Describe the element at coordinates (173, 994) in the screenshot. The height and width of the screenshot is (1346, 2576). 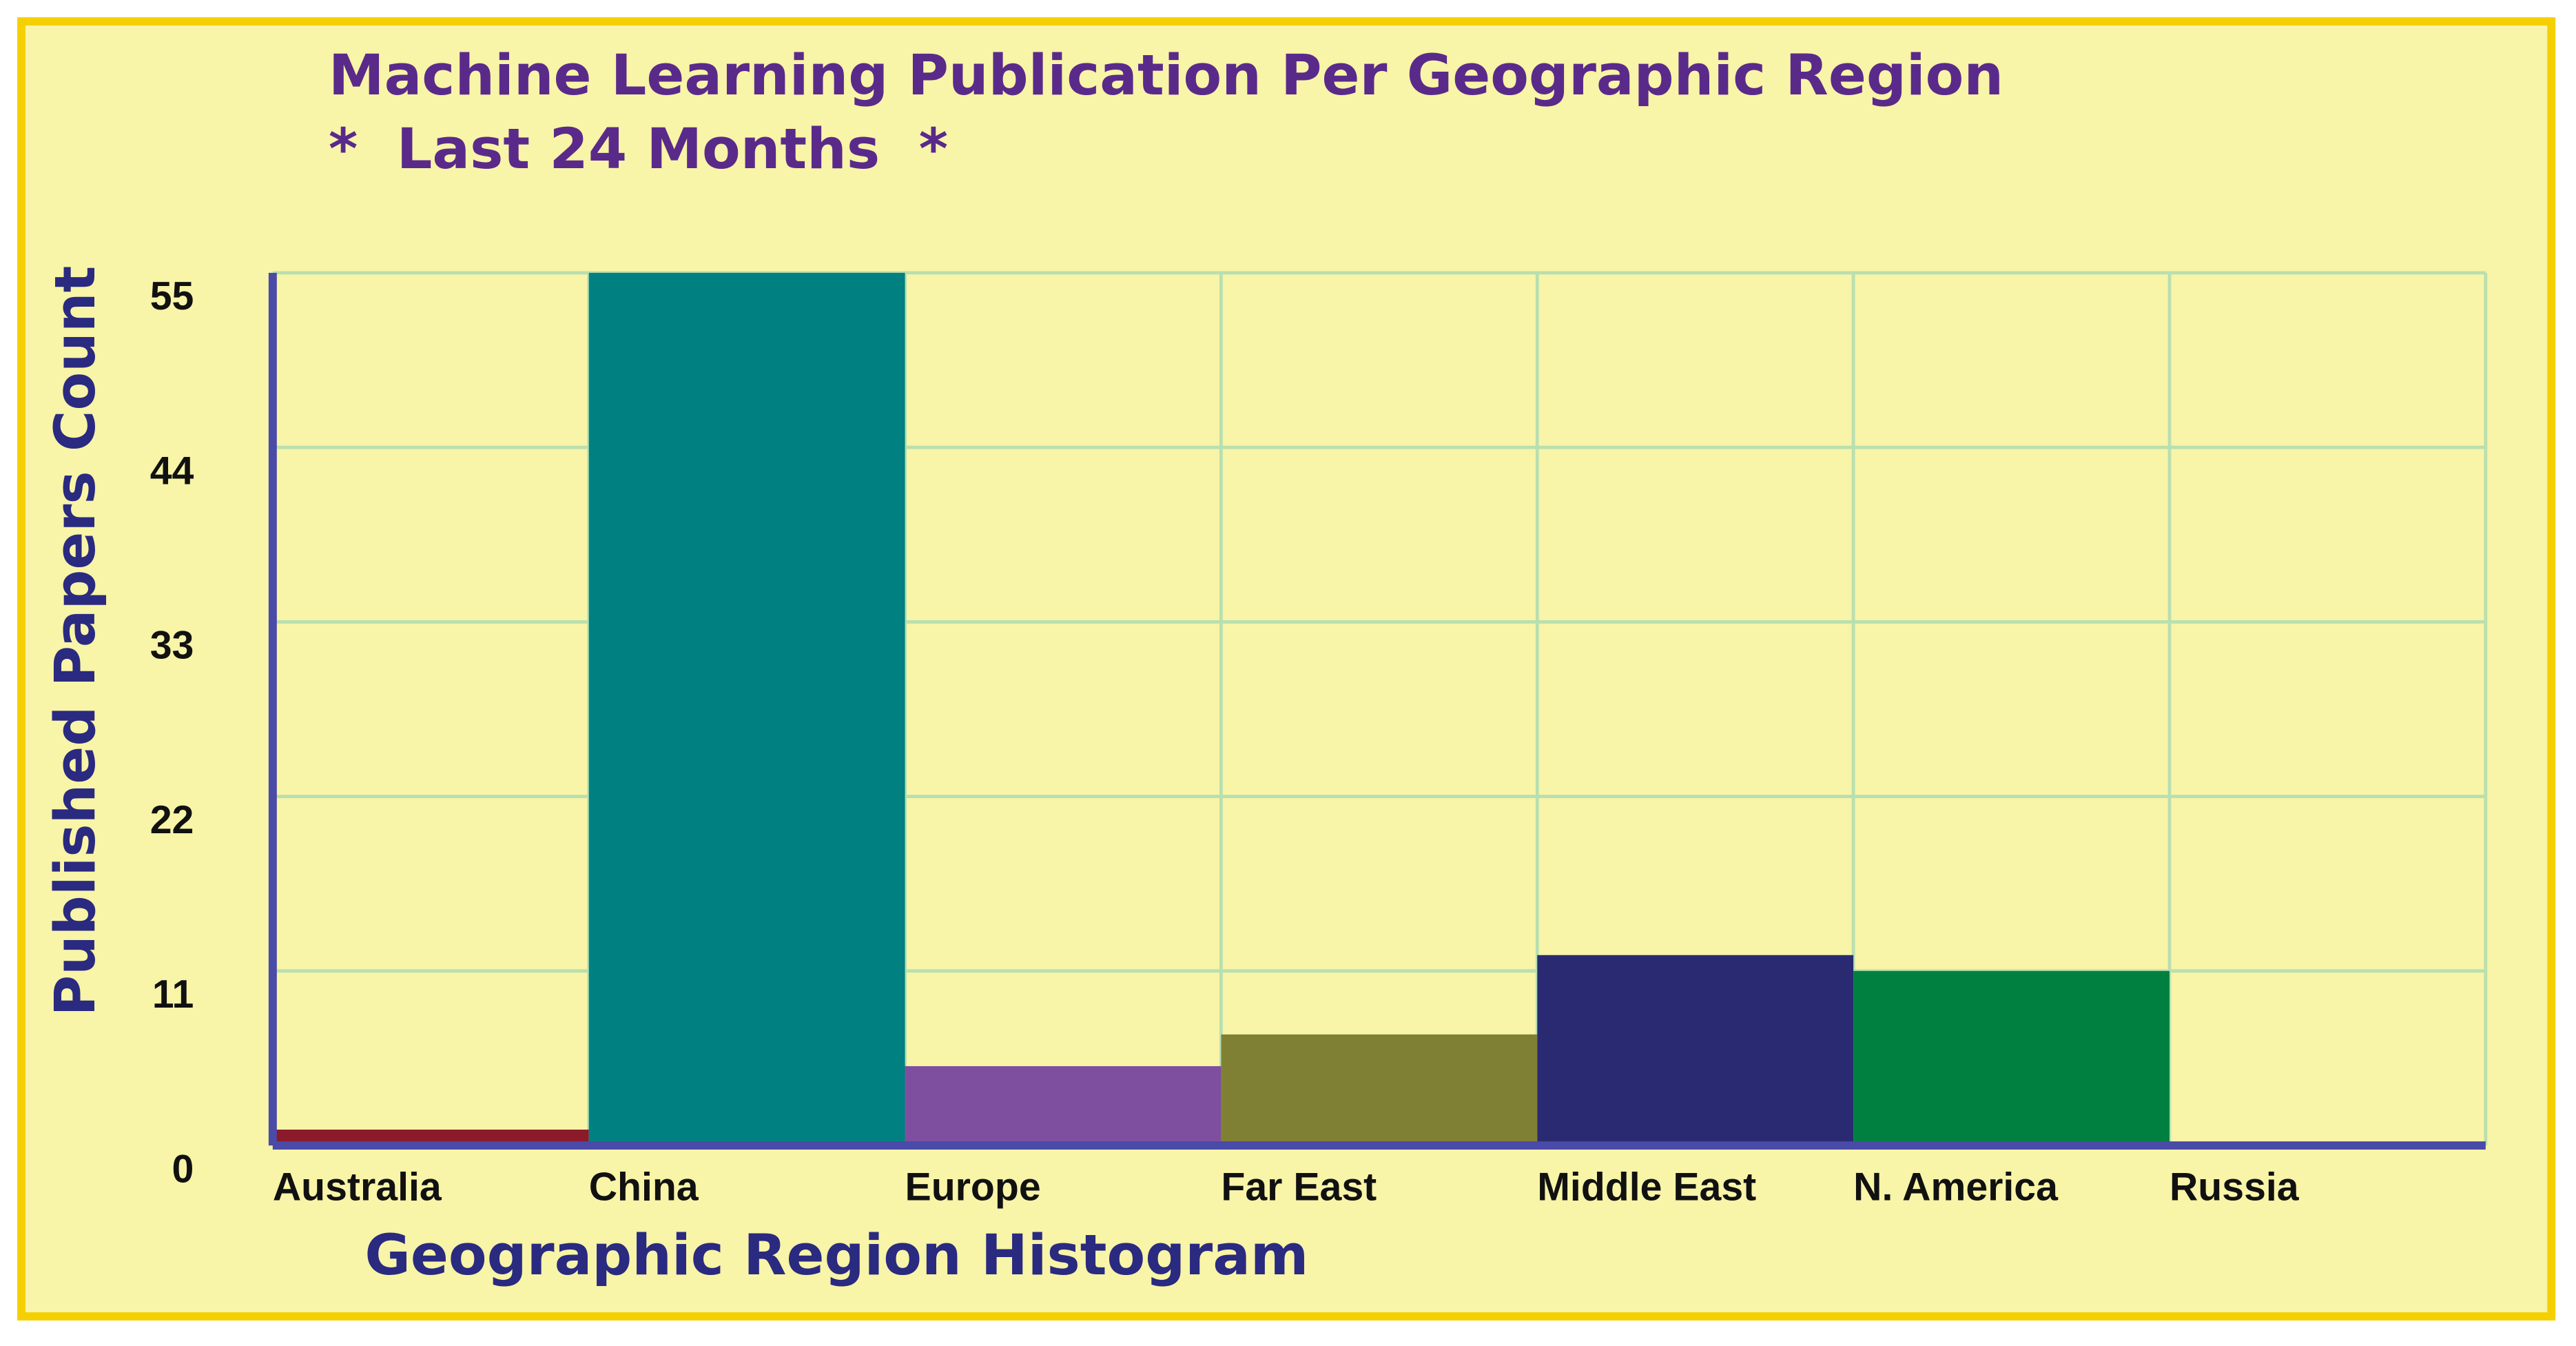
I see `y-tick-label: 11` at that location.